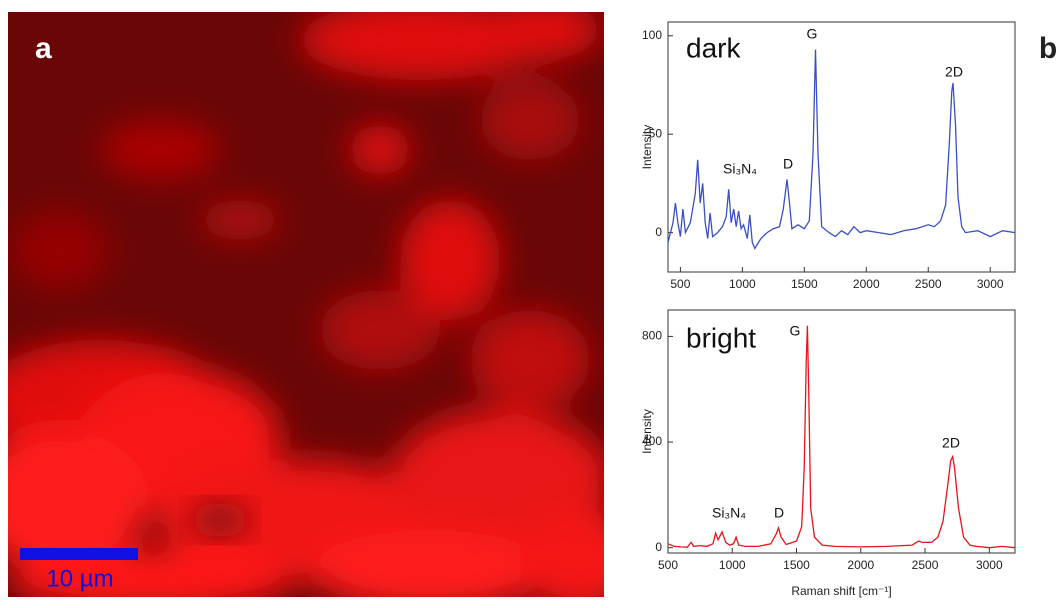  Describe the element at coordinates (721, 337) in the screenshot. I see `annotation: bright` at that location.